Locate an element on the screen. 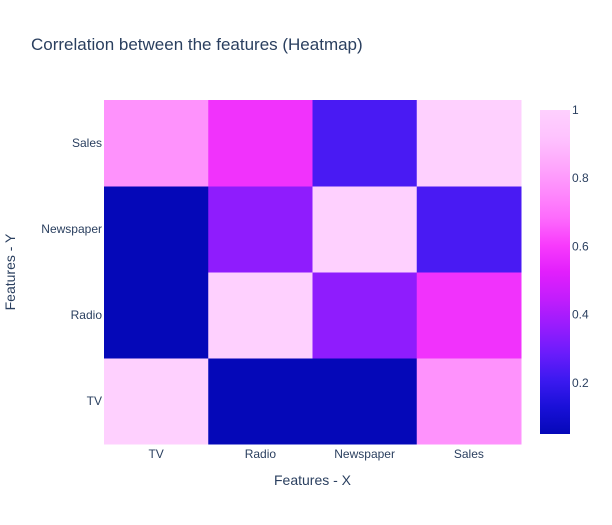 Image resolution: width=612 pixels, height=525 pixels. heatmap-cell-radio-radio is located at coordinates (260, 315).